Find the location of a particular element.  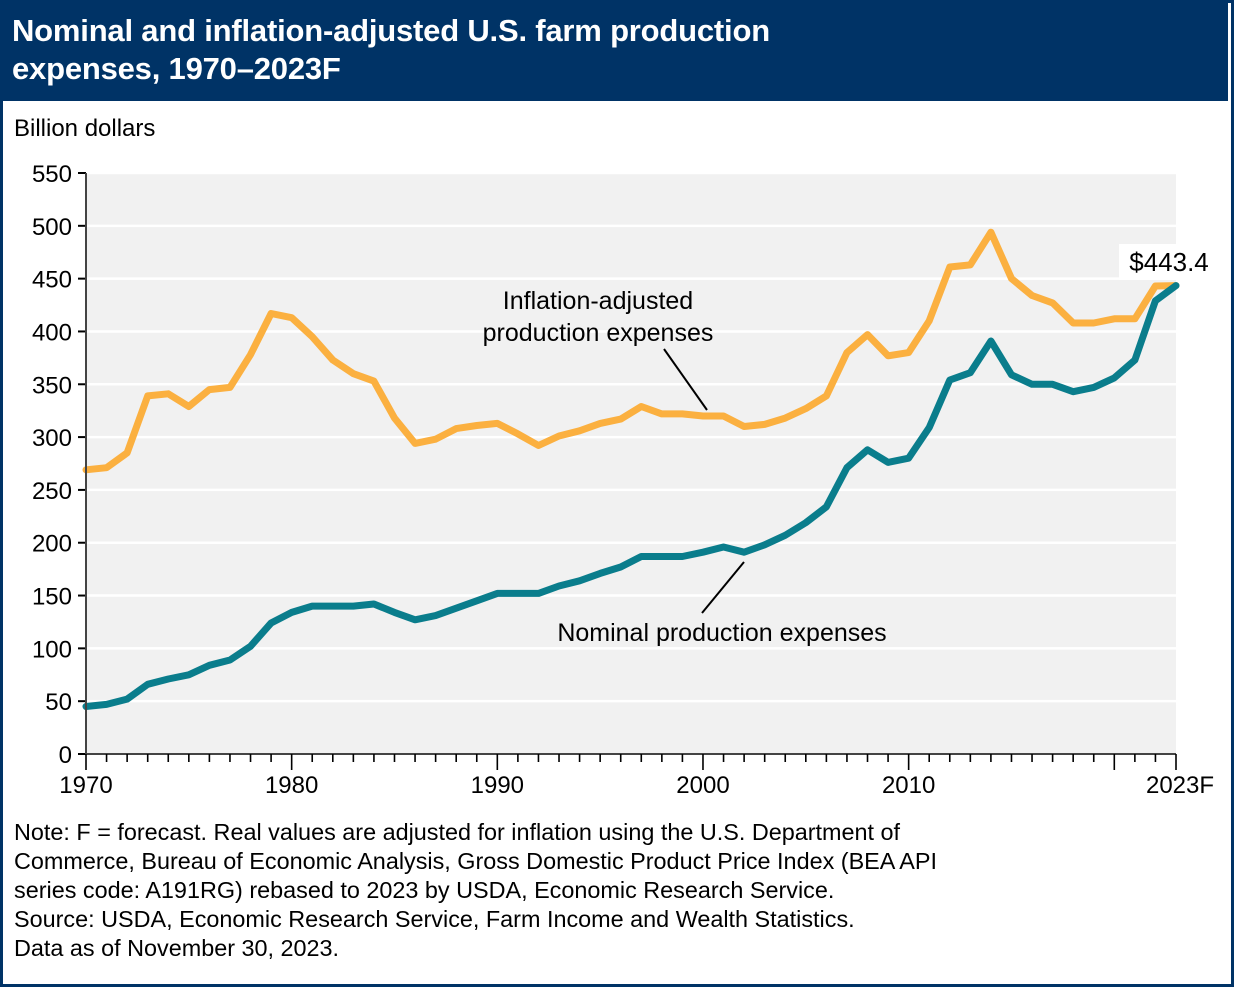

y-tick-label: 350 is located at coordinates (52, 385).